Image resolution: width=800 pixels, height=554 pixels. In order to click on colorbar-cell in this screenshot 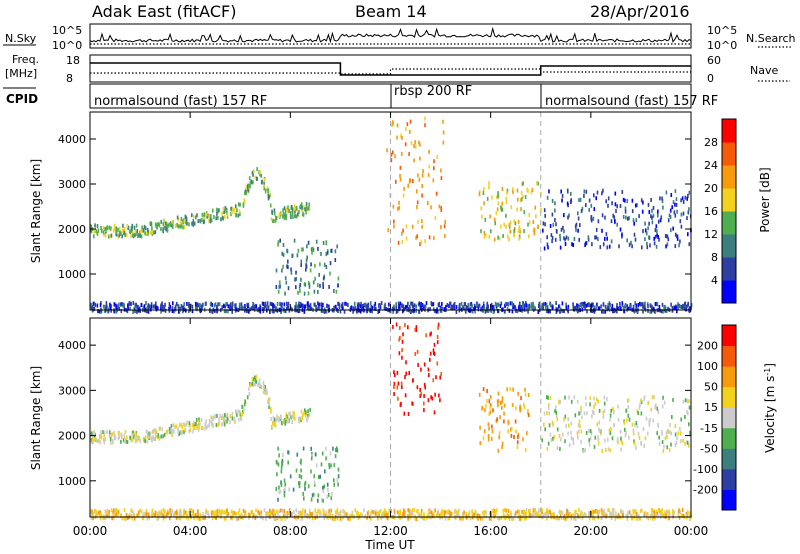, I will do `click(729, 336)`.